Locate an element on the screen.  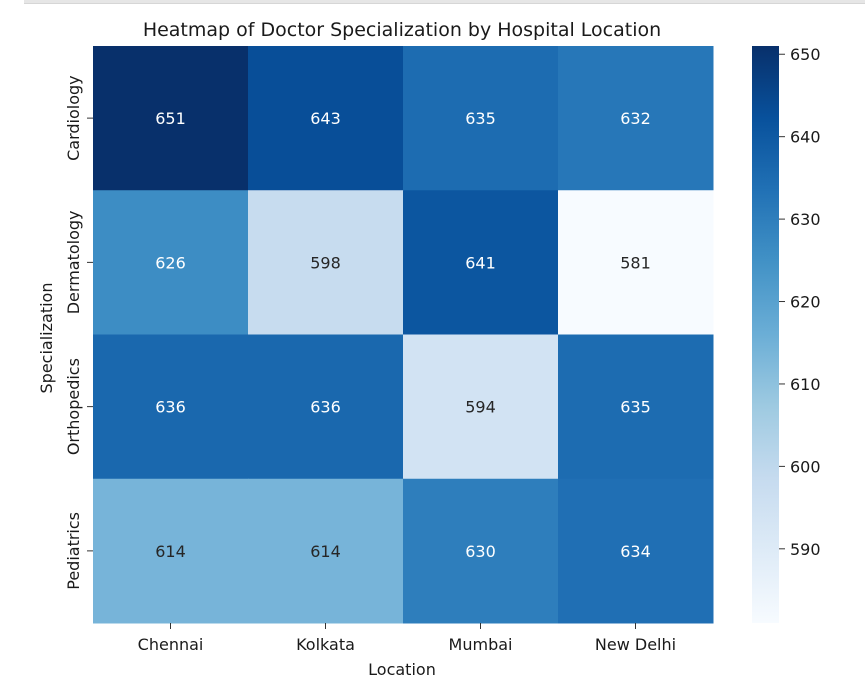
colorbar-tick-label: 650 is located at coordinates (805, 54).